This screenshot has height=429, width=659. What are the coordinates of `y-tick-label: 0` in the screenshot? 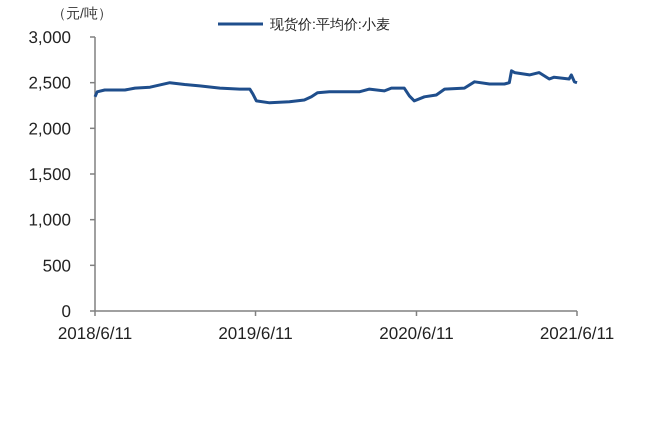 It's located at (66, 311).